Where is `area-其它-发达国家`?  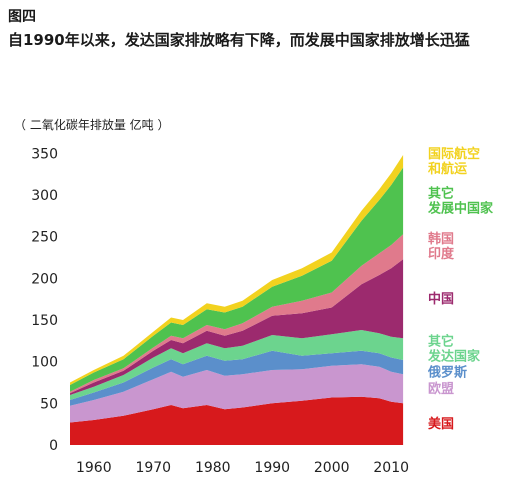
area-其它-发达国家 is located at coordinates (237, 365).